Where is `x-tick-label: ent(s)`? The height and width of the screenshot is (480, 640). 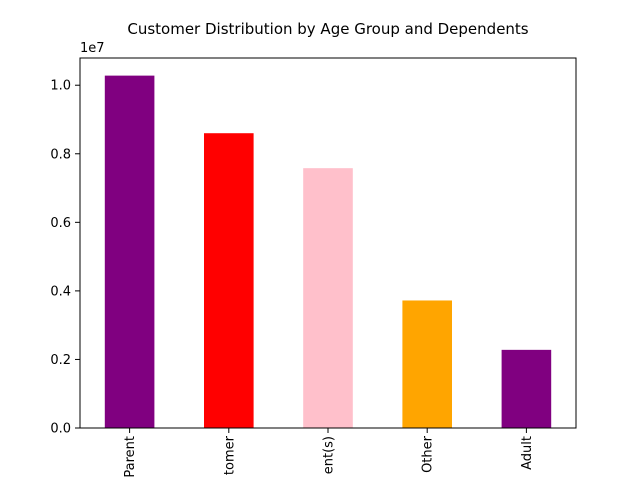
x-tick-label: ent(s) is located at coordinates (329, 455).